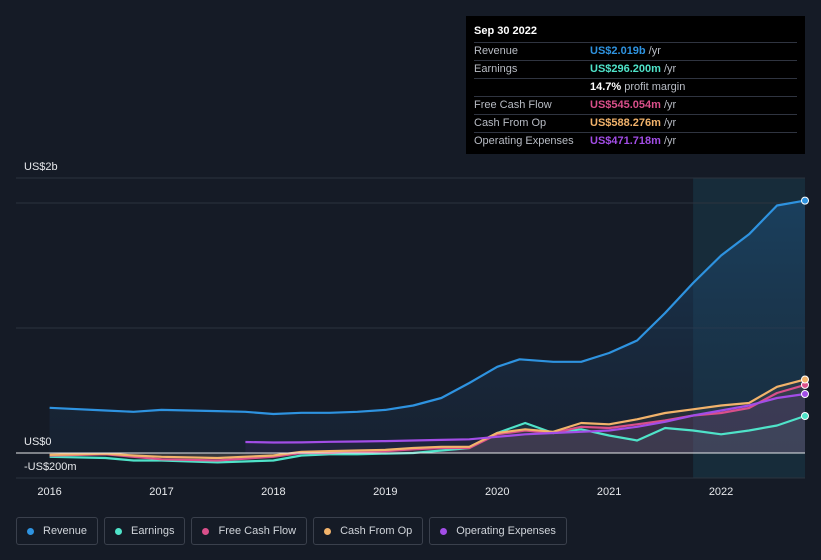 Image resolution: width=821 pixels, height=560 pixels. I want to click on y-axis-label-bottom: -US$200m, so click(50, 467).